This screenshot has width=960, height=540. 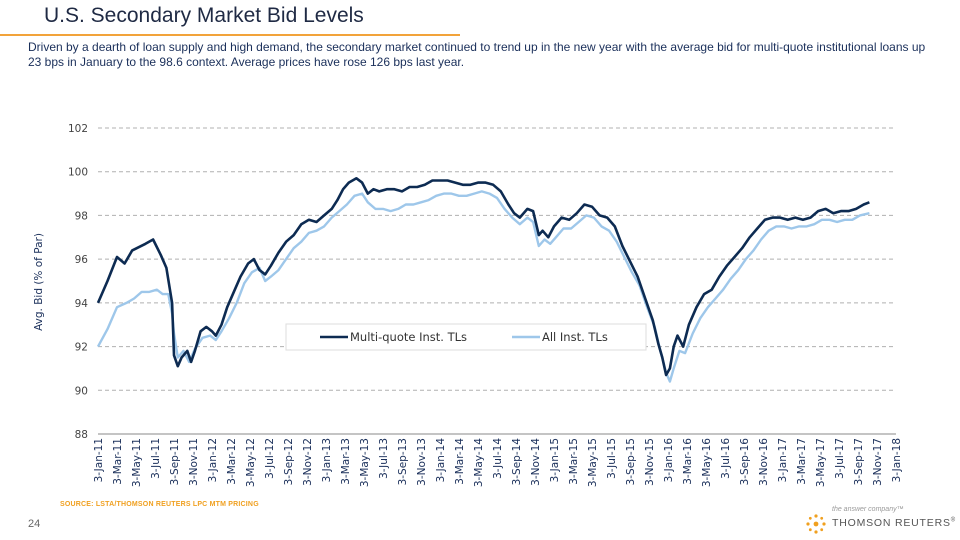 I want to click on x-tick-label: 3-Jul-17, so click(x=840, y=458).